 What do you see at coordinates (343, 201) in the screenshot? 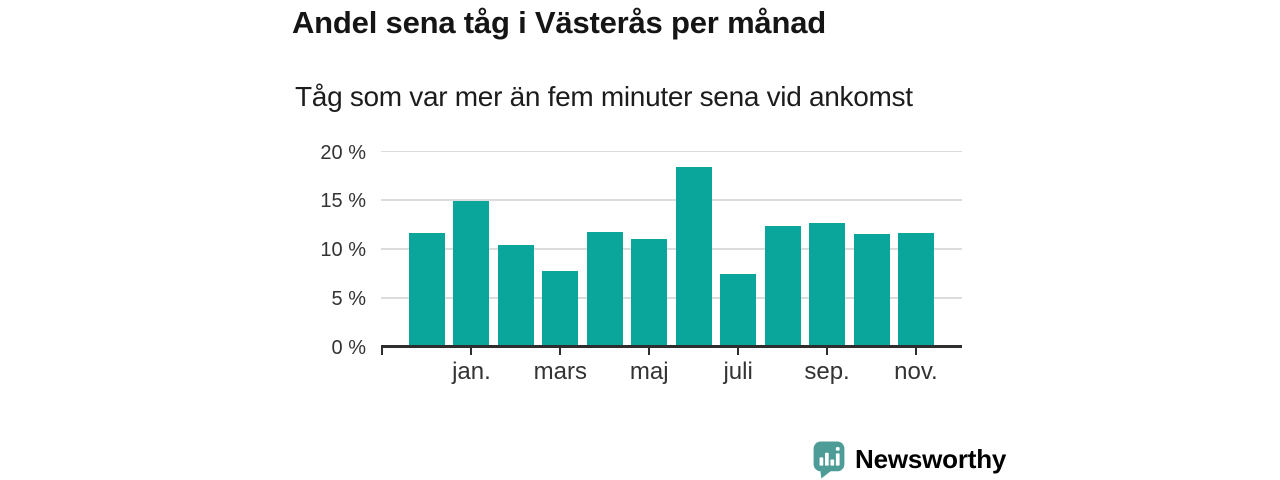
I see `y-axis-tick-label: 15 %` at bounding box center [343, 201].